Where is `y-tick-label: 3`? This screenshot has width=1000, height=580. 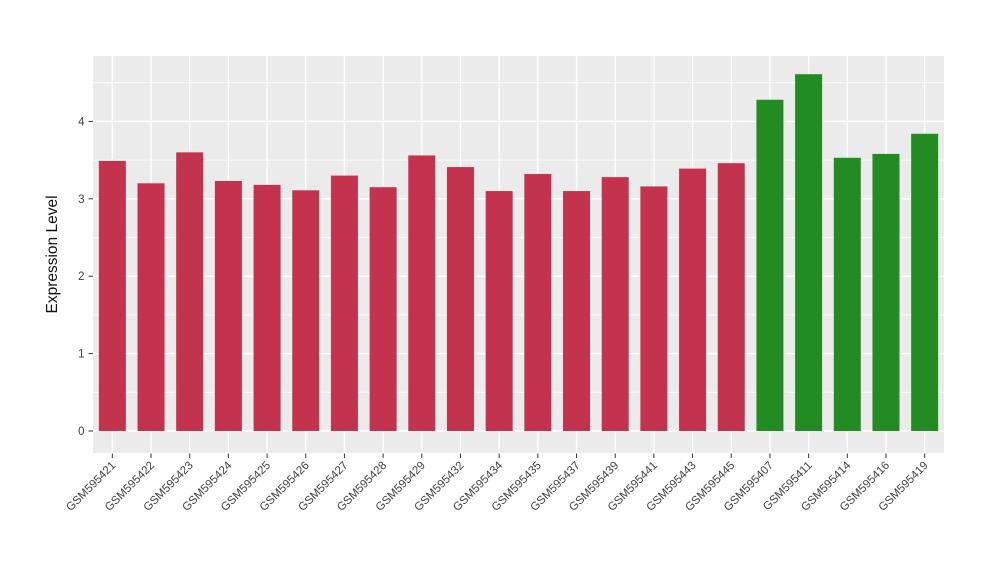
y-tick-label: 3 is located at coordinates (81, 200).